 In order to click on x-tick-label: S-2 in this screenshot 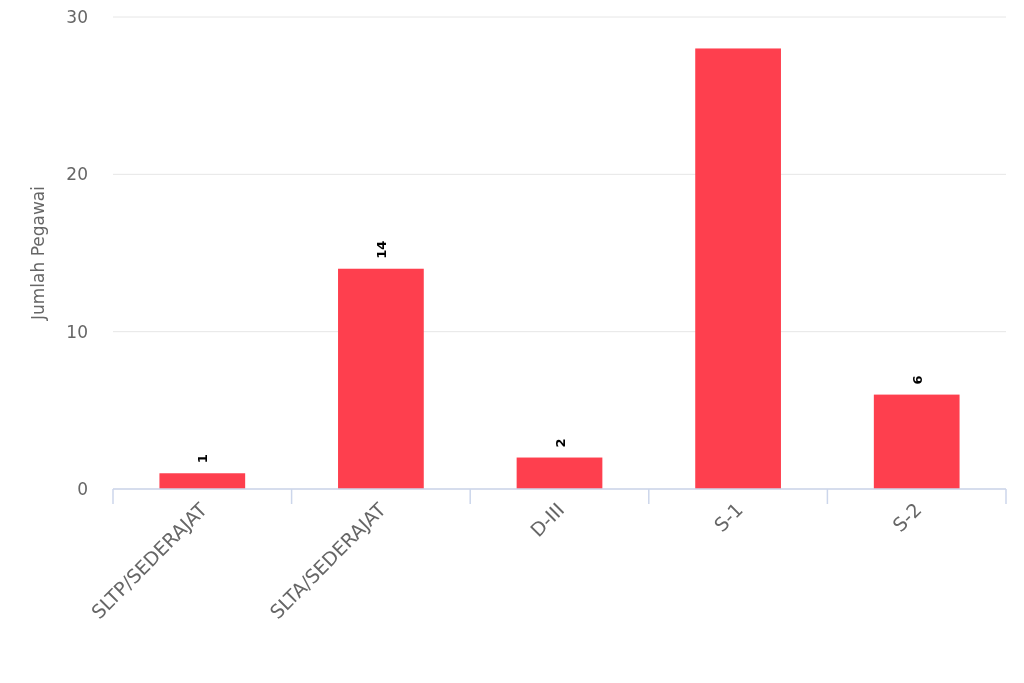, I will do `click(907, 517)`.